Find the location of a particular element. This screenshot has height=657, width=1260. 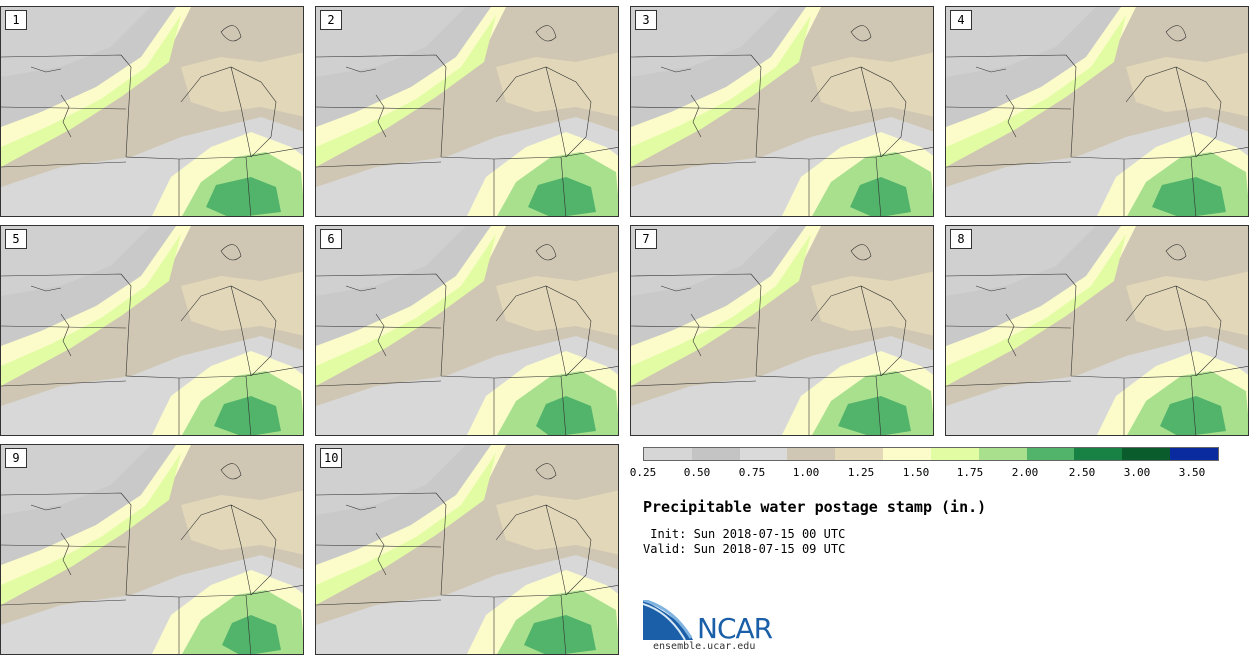

legend-tick-label: 0.75 is located at coordinates (752, 472).